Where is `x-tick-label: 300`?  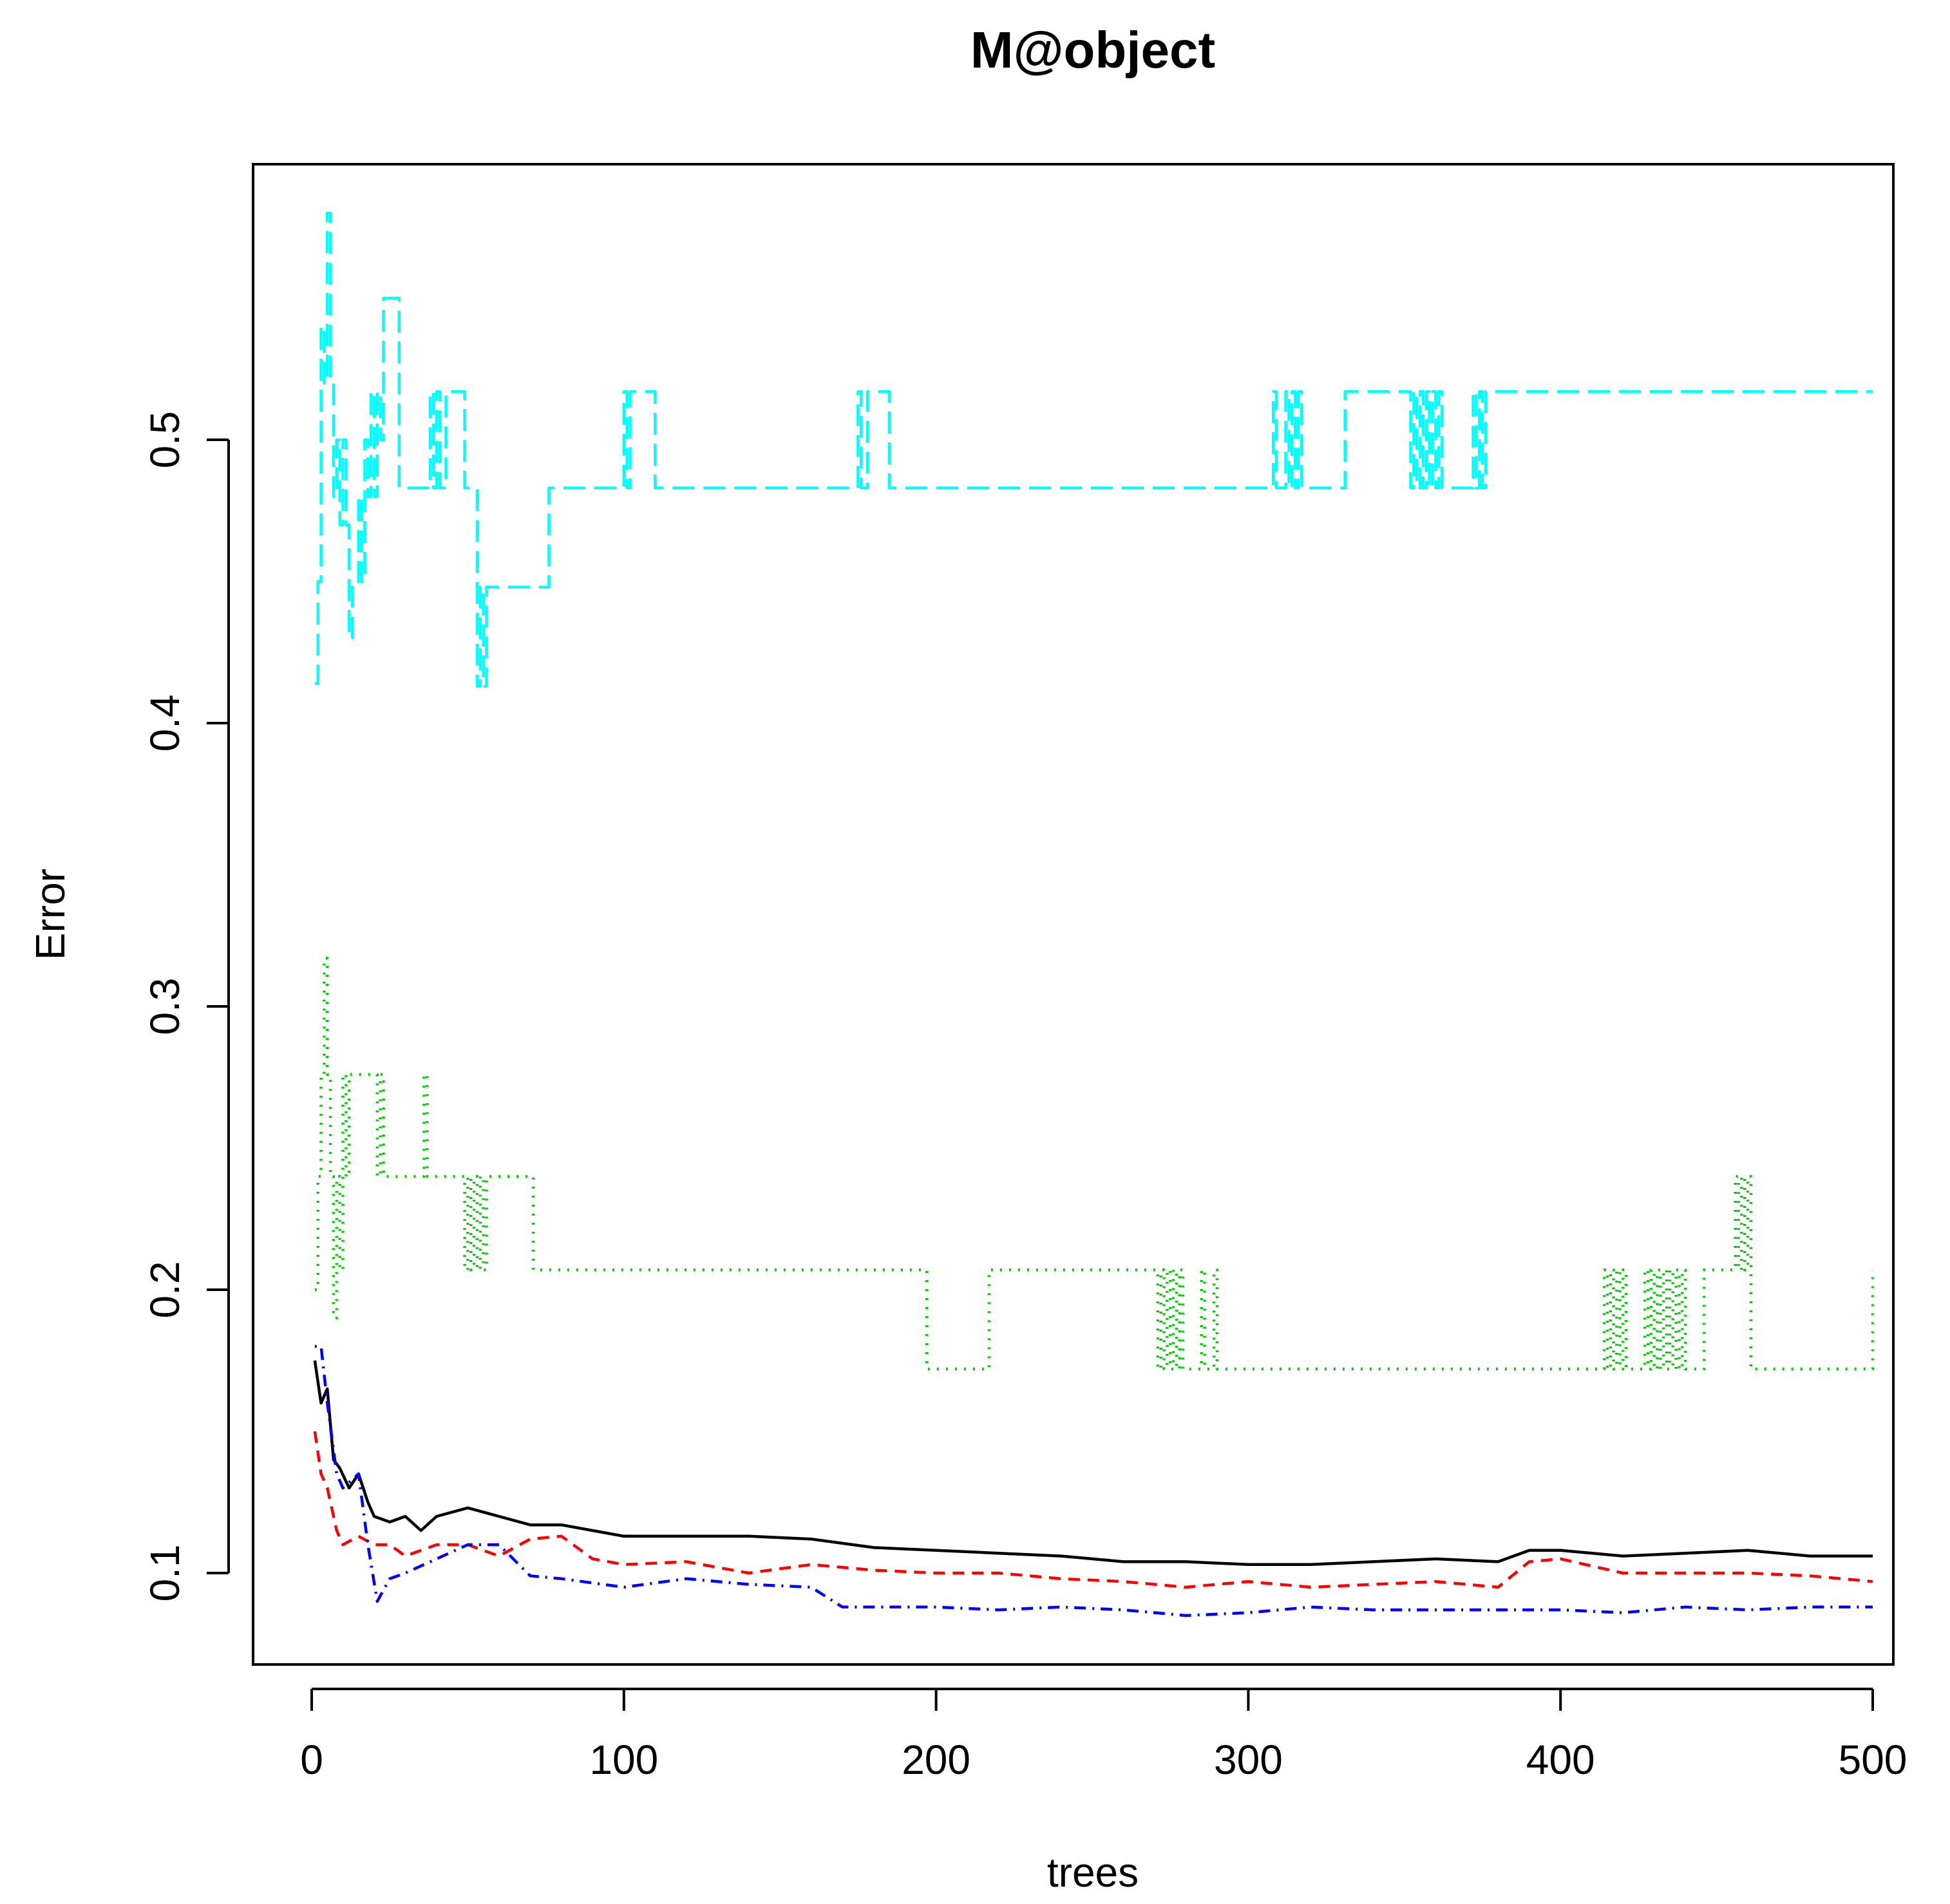 x-tick-label: 300 is located at coordinates (1248, 1760).